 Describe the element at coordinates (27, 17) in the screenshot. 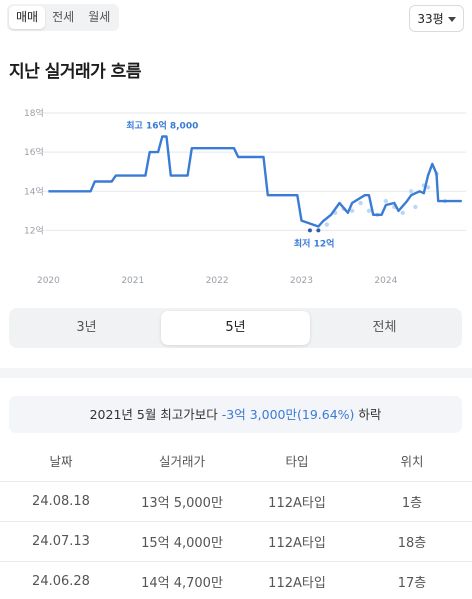

I see `tab-sale: 매매` at that location.